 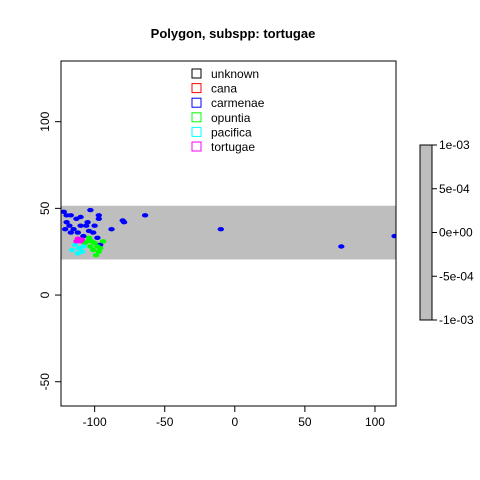 What do you see at coordinates (196, 88) in the screenshot?
I see `legend-swatch-cana` at bounding box center [196, 88].